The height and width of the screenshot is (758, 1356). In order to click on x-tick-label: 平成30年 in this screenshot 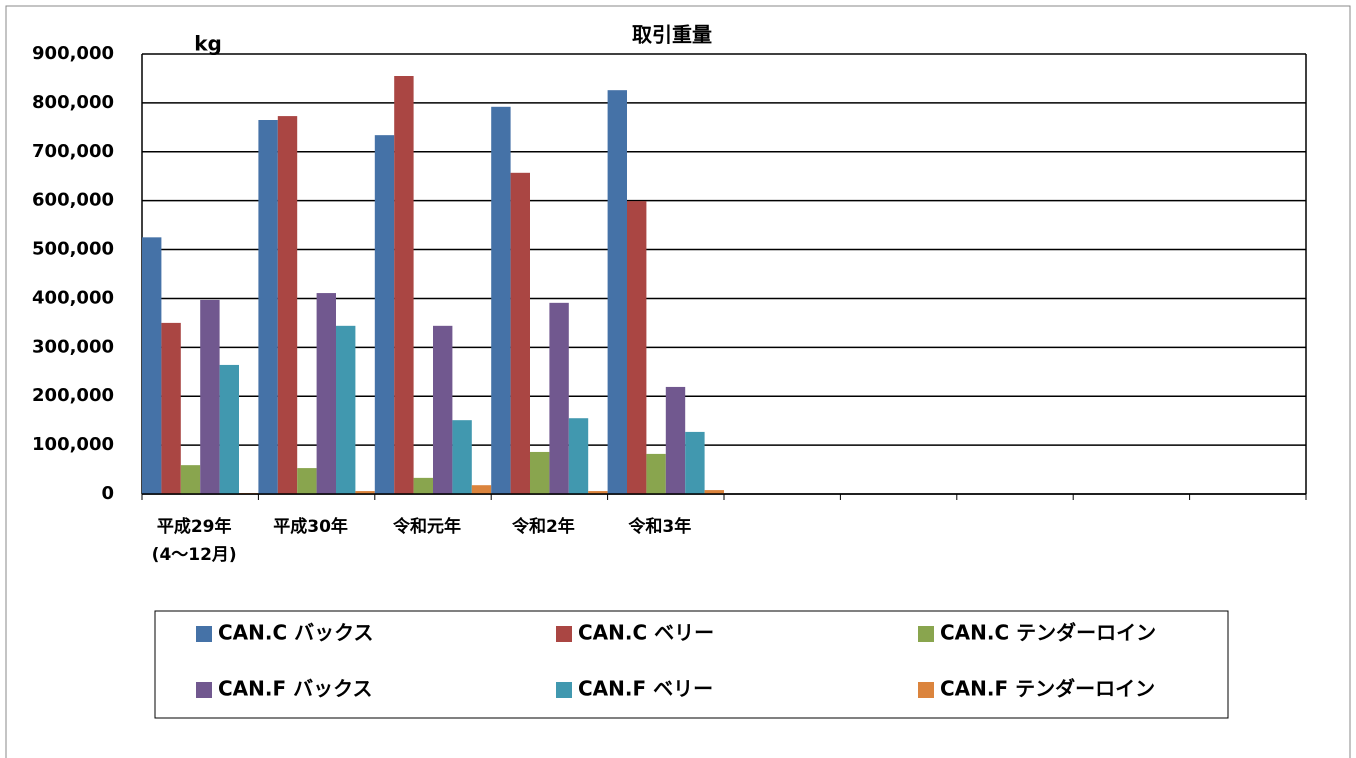, I will do `click(310, 527)`.